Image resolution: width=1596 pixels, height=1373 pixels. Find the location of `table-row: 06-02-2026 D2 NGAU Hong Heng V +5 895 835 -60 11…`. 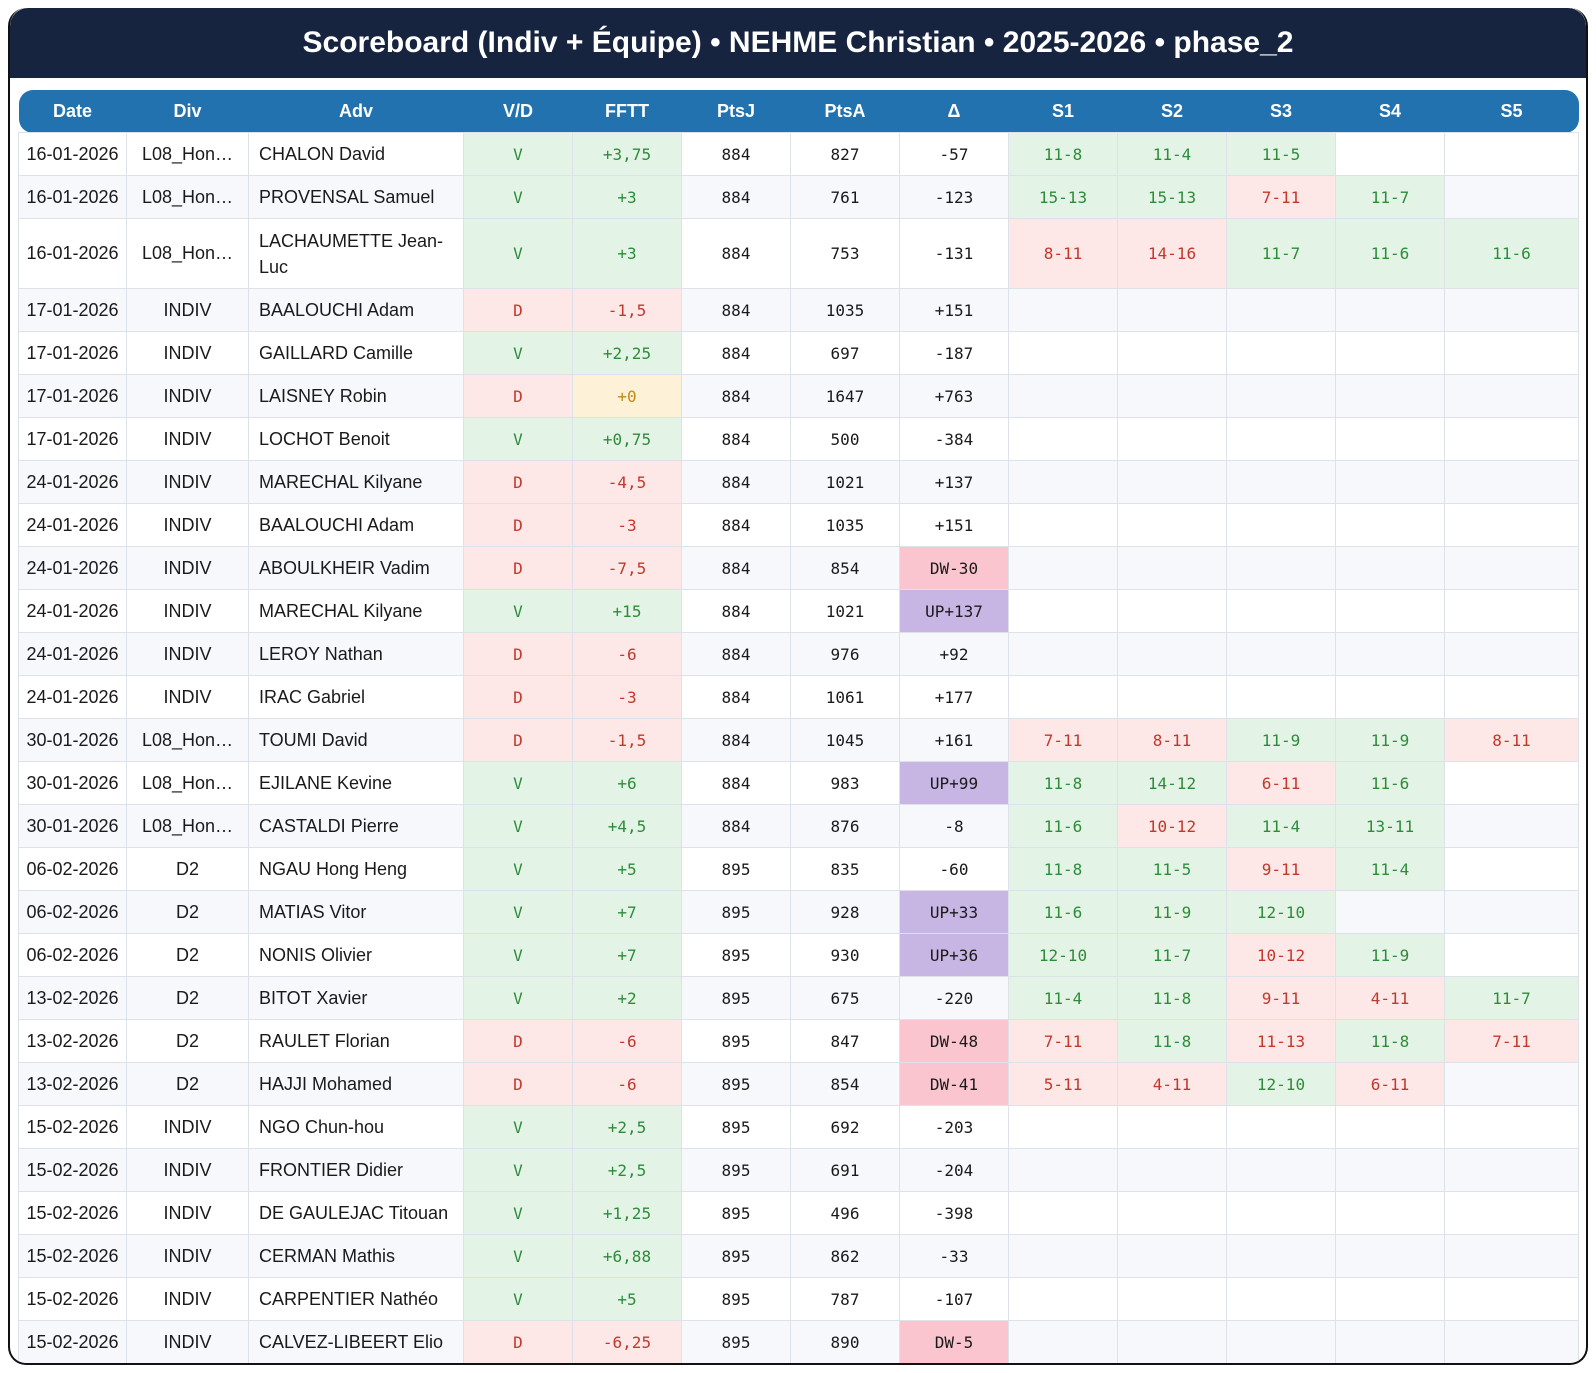

table-row: 06-02-2026 D2 NGAU Hong Heng V +5 895 835 -60 11… is located at coordinates (798, 869).